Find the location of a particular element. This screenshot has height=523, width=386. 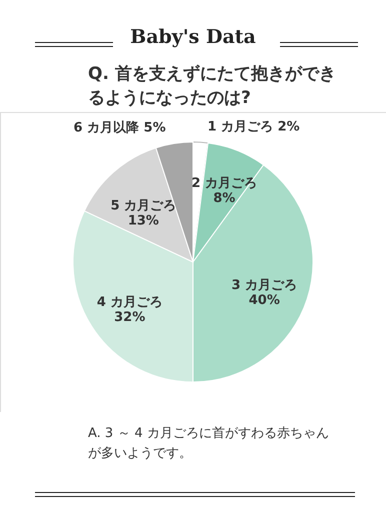

slice-label: 5 カ月ごろ is located at coordinates (143, 206).